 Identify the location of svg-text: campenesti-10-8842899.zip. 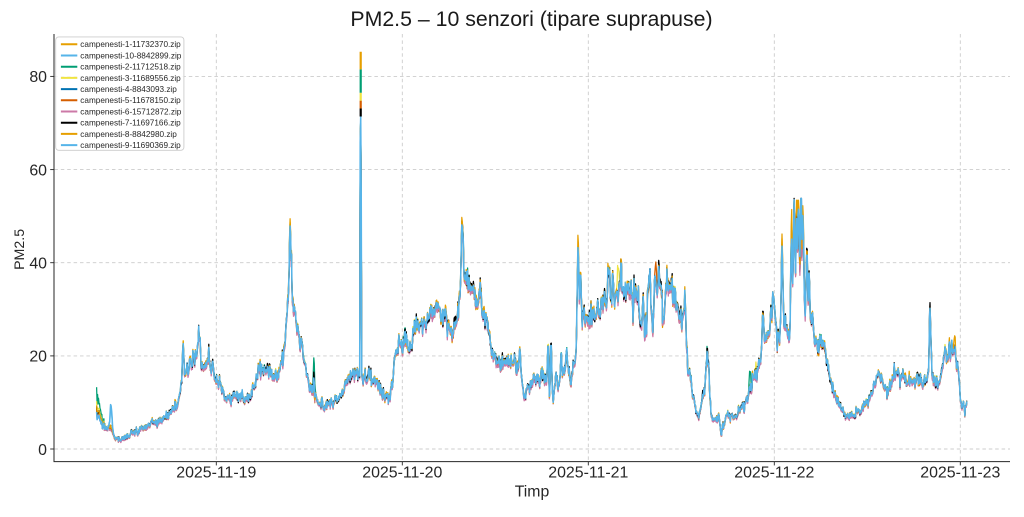
(130, 55).